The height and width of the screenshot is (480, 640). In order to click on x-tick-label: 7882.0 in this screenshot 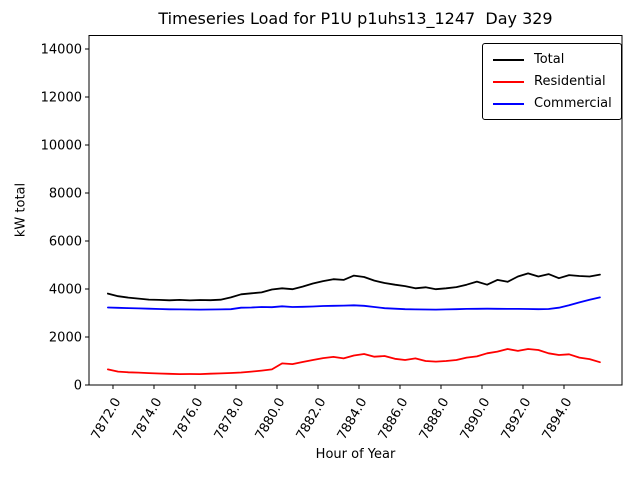, I will do `click(312, 419)`.